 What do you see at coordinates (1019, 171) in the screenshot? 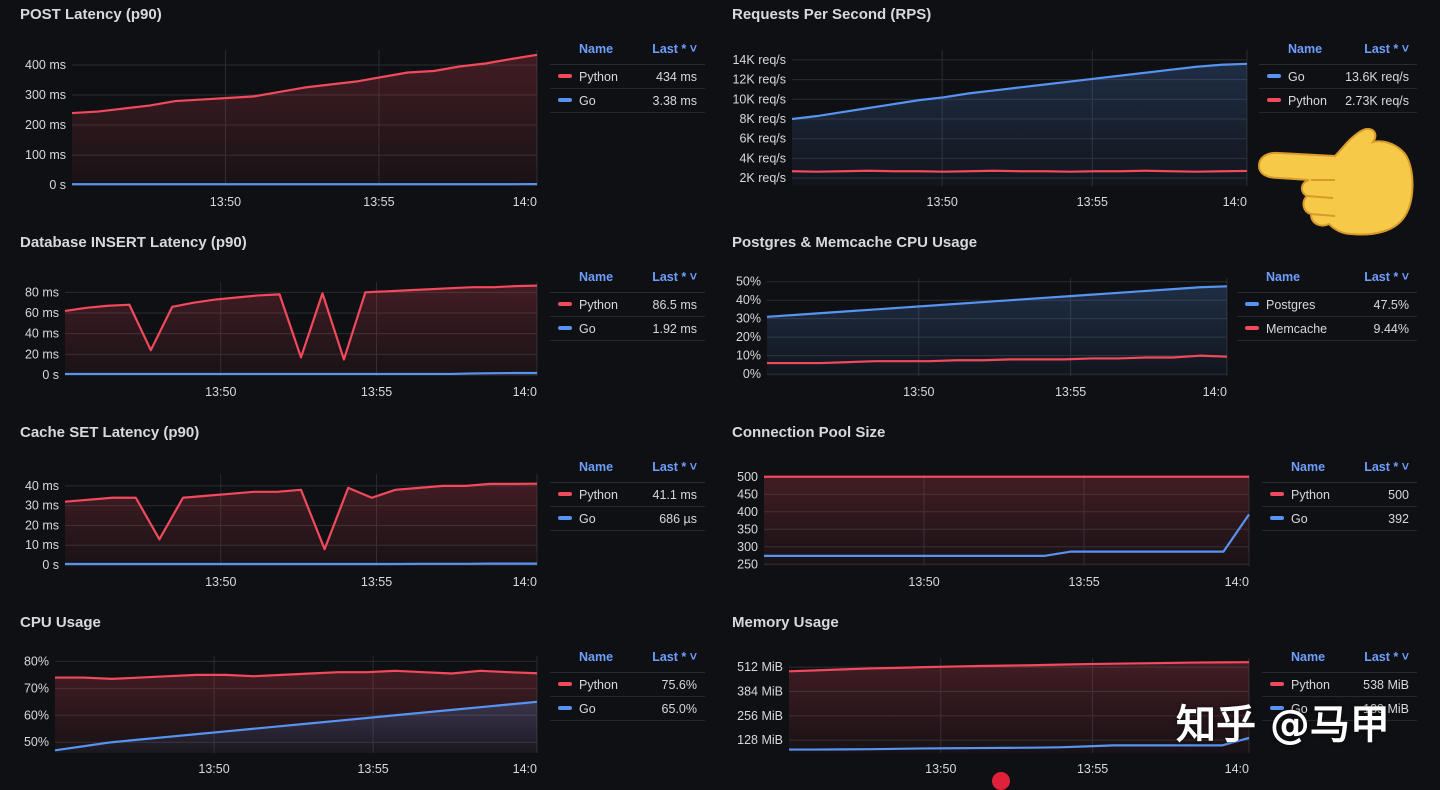
I see `series-line-python` at bounding box center [1019, 171].